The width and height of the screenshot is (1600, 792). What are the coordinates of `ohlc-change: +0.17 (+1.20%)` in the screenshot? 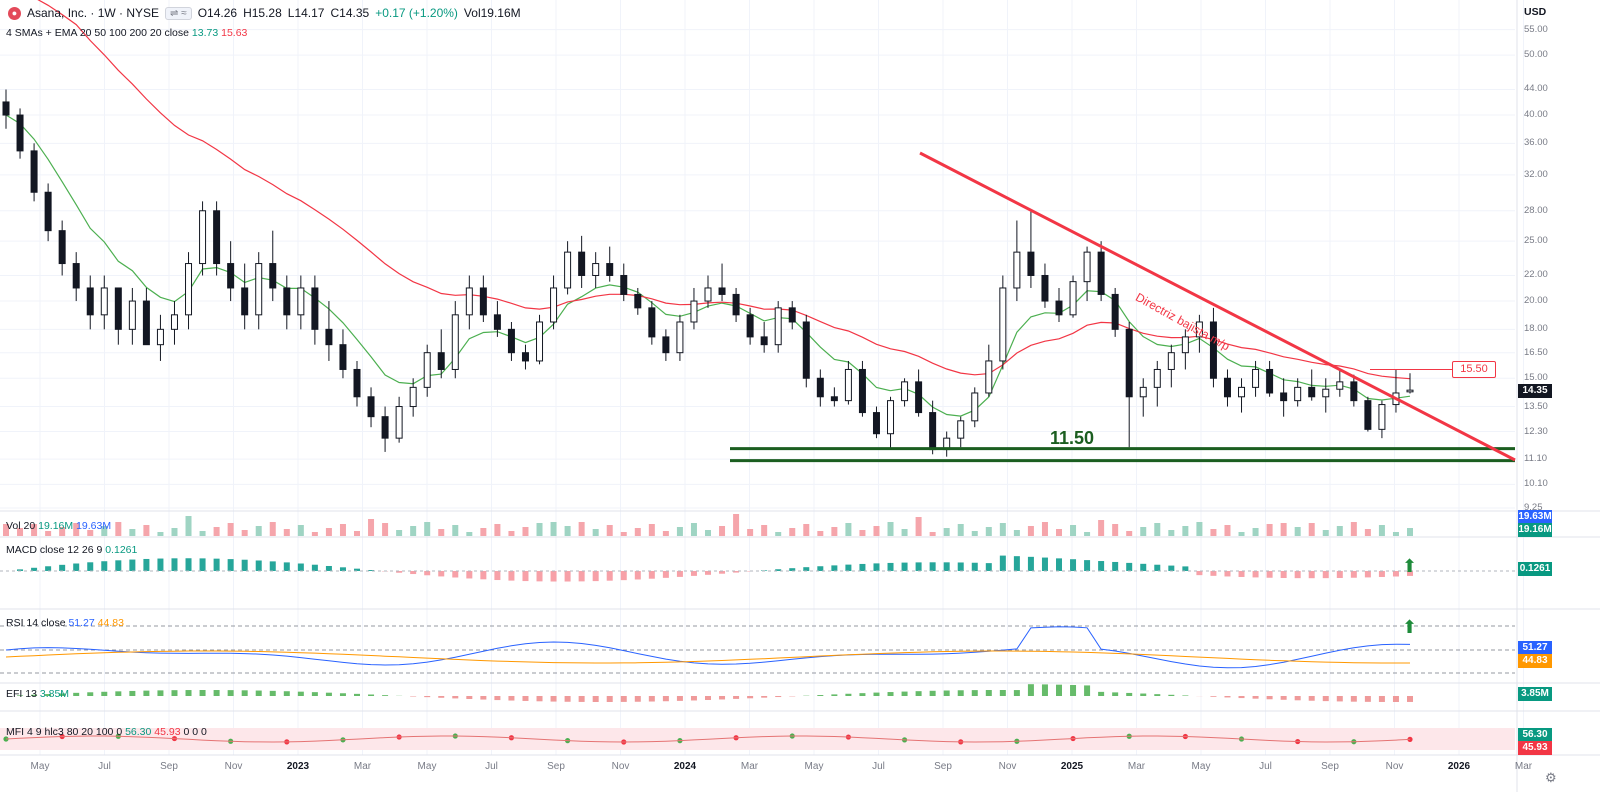 It's located at (416, 13).